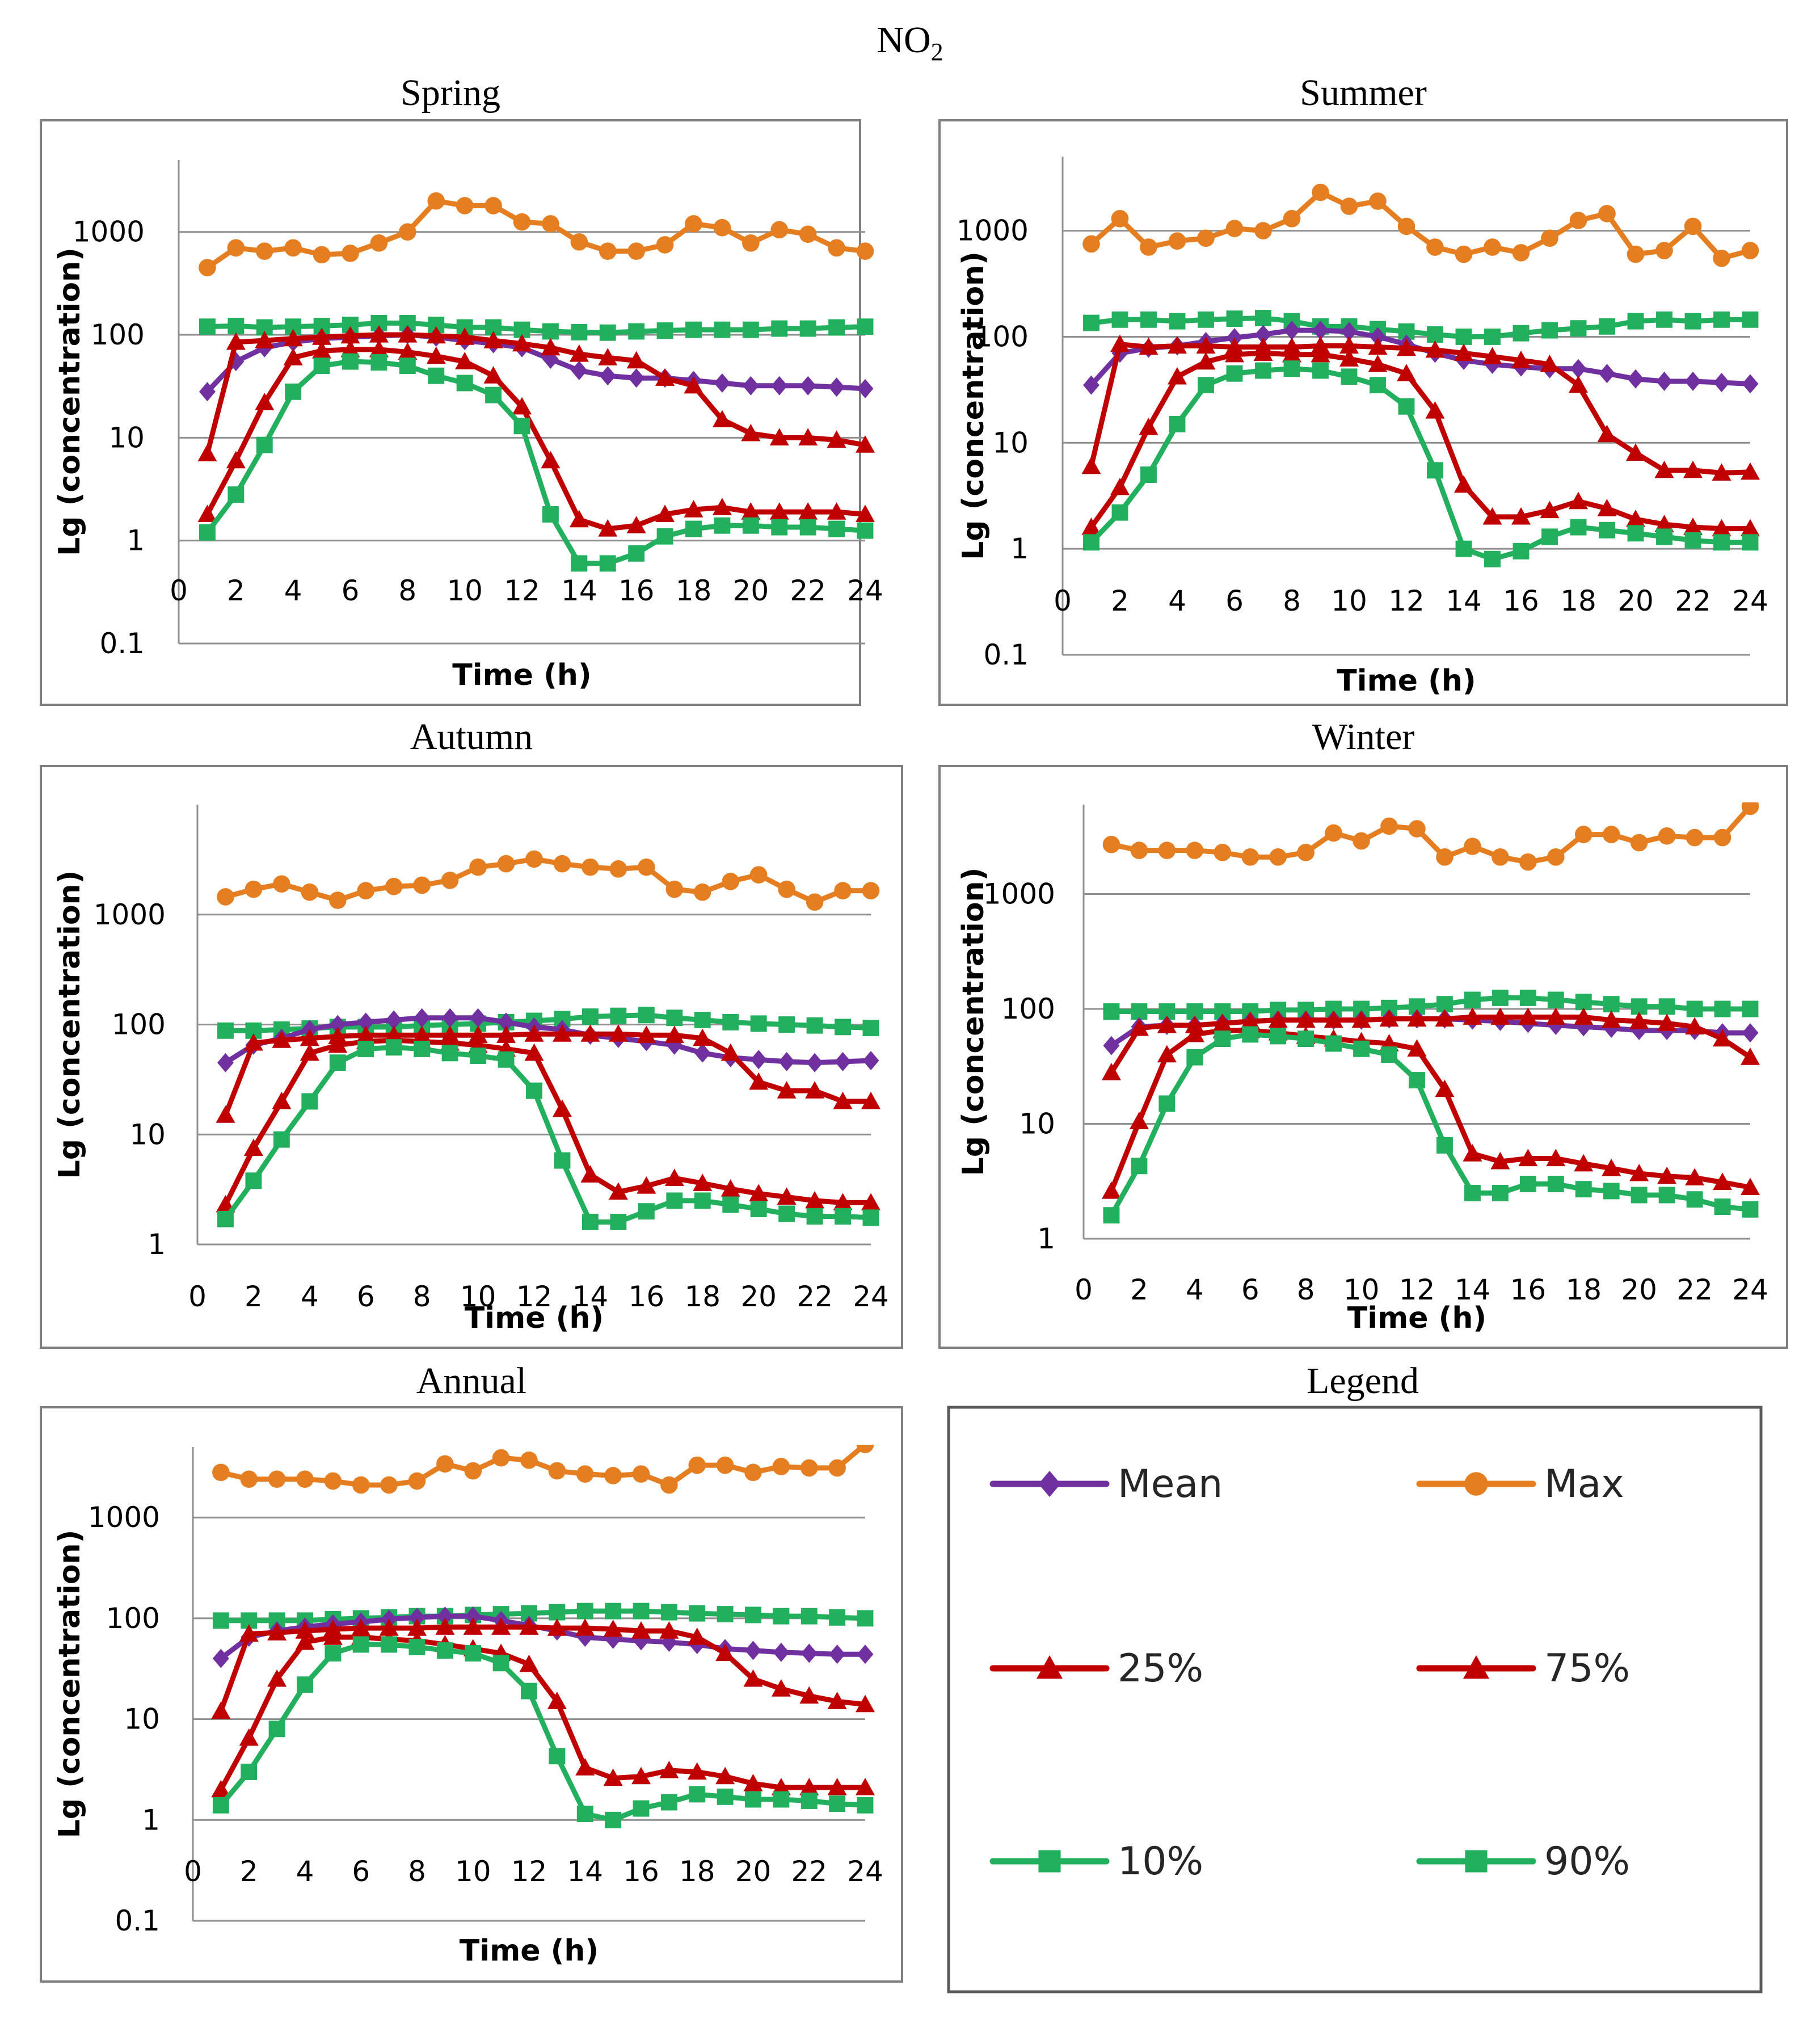 The height and width of the screenshot is (2019, 1820). Describe the element at coordinates (130, 915) in the screenshot. I see `y-tick-label: 1000` at that location.